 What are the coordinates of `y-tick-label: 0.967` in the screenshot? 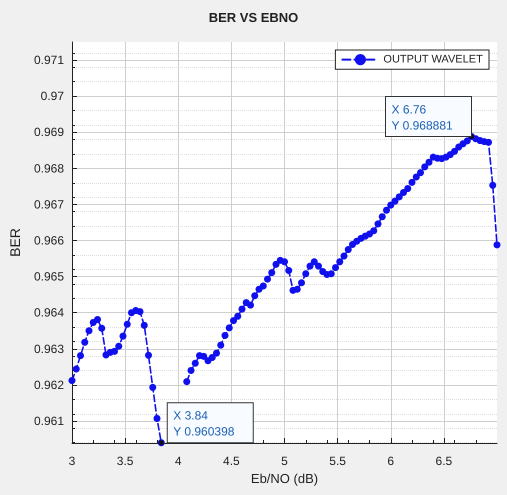 It's located at (49, 204).